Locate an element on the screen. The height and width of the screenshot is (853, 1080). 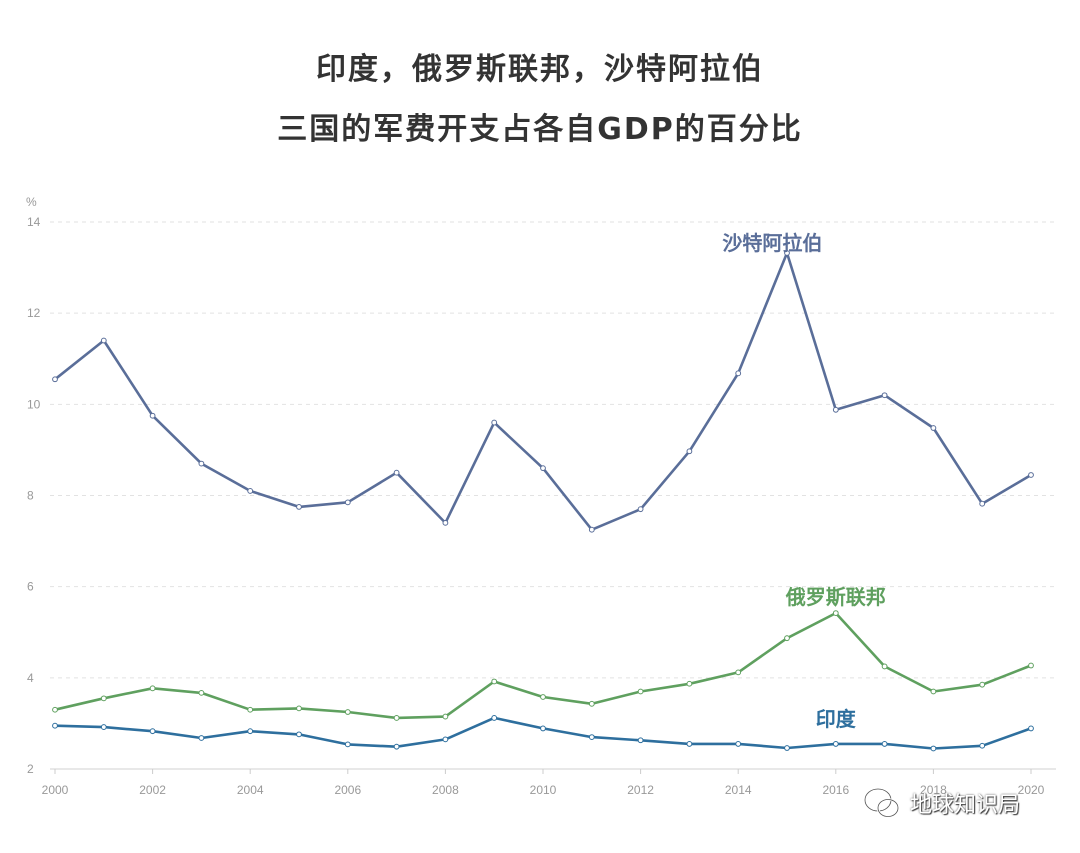
y-tick-label: 12 is located at coordinates (34, 313).